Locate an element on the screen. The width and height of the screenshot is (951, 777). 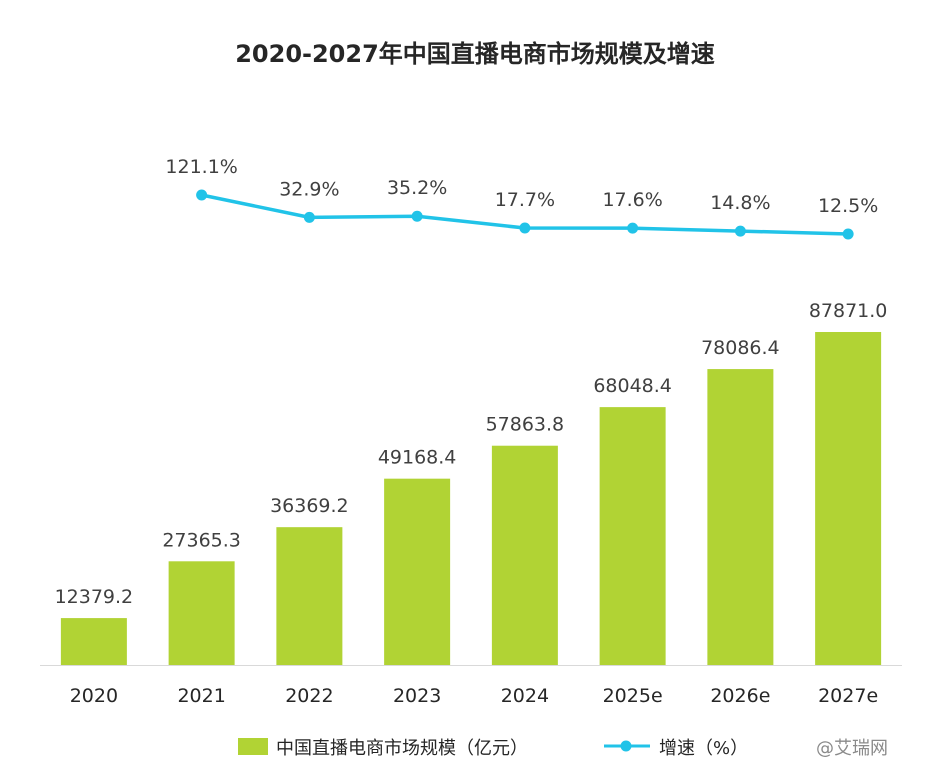
growth-value-label: 35.2% is located at coordinates (417, 188).